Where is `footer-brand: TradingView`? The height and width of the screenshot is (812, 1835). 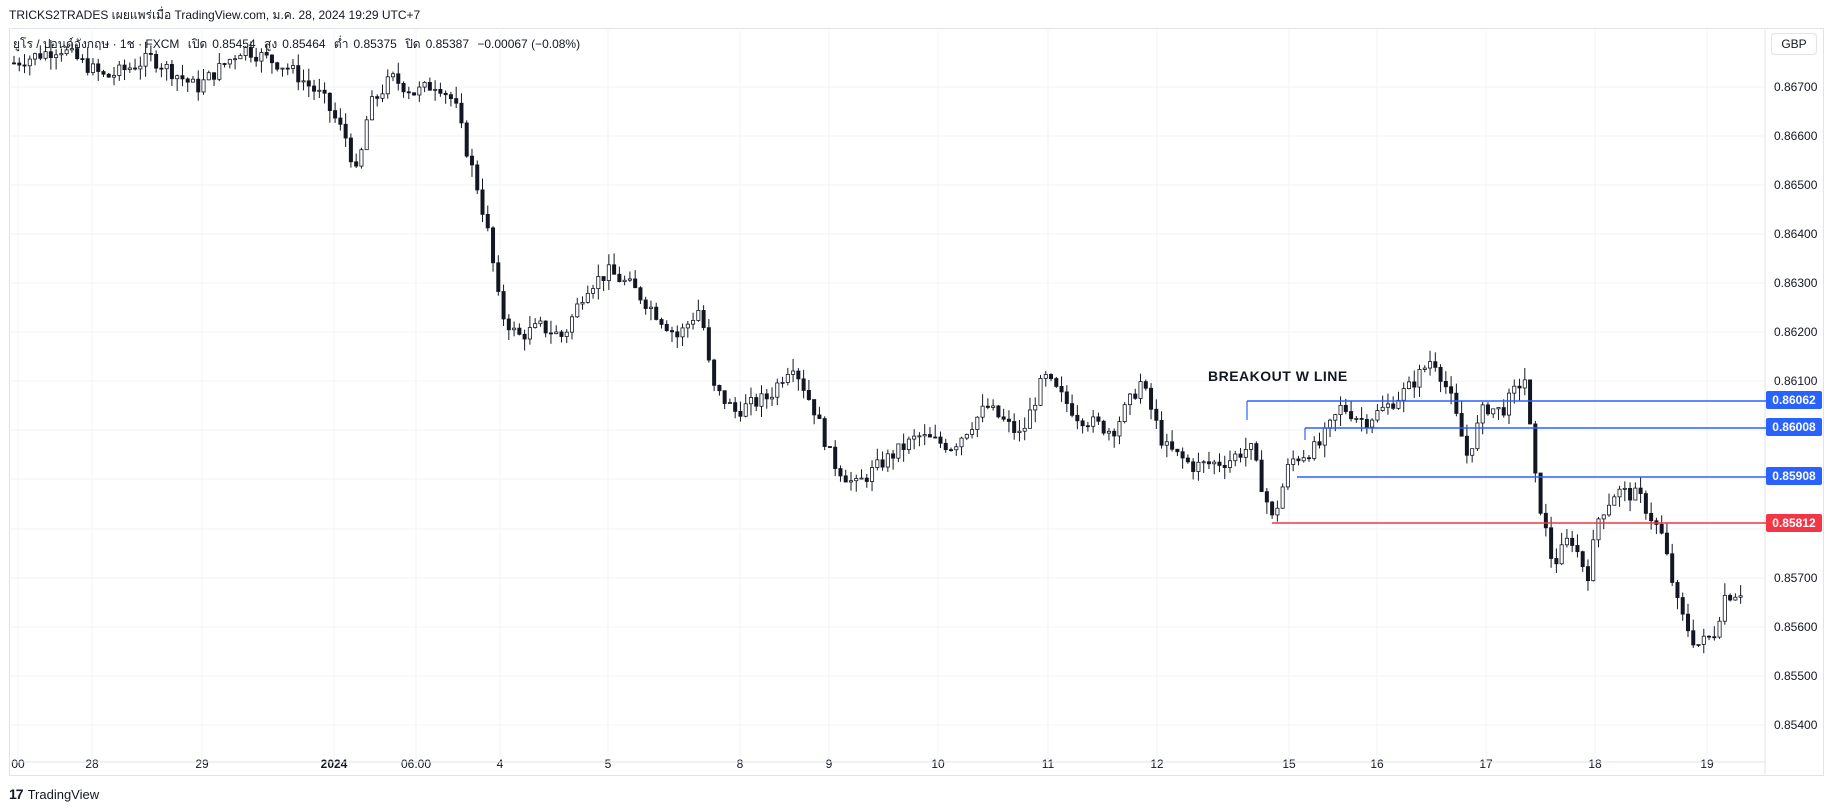 footer-brand: TradingView is located at coordinates (63, 794).